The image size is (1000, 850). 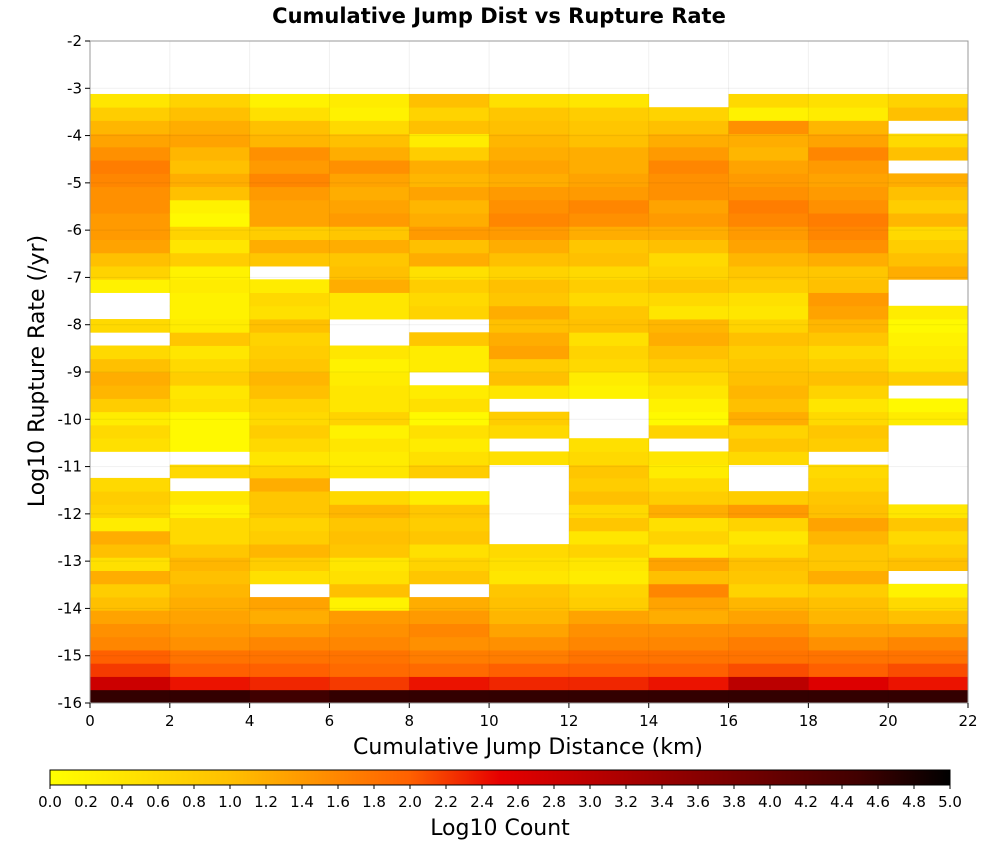 What do you see at coordinates (482, 802) in the screenshot?
I see `colorbar-tick-label: 2.4` at bounding box center [482, 802].